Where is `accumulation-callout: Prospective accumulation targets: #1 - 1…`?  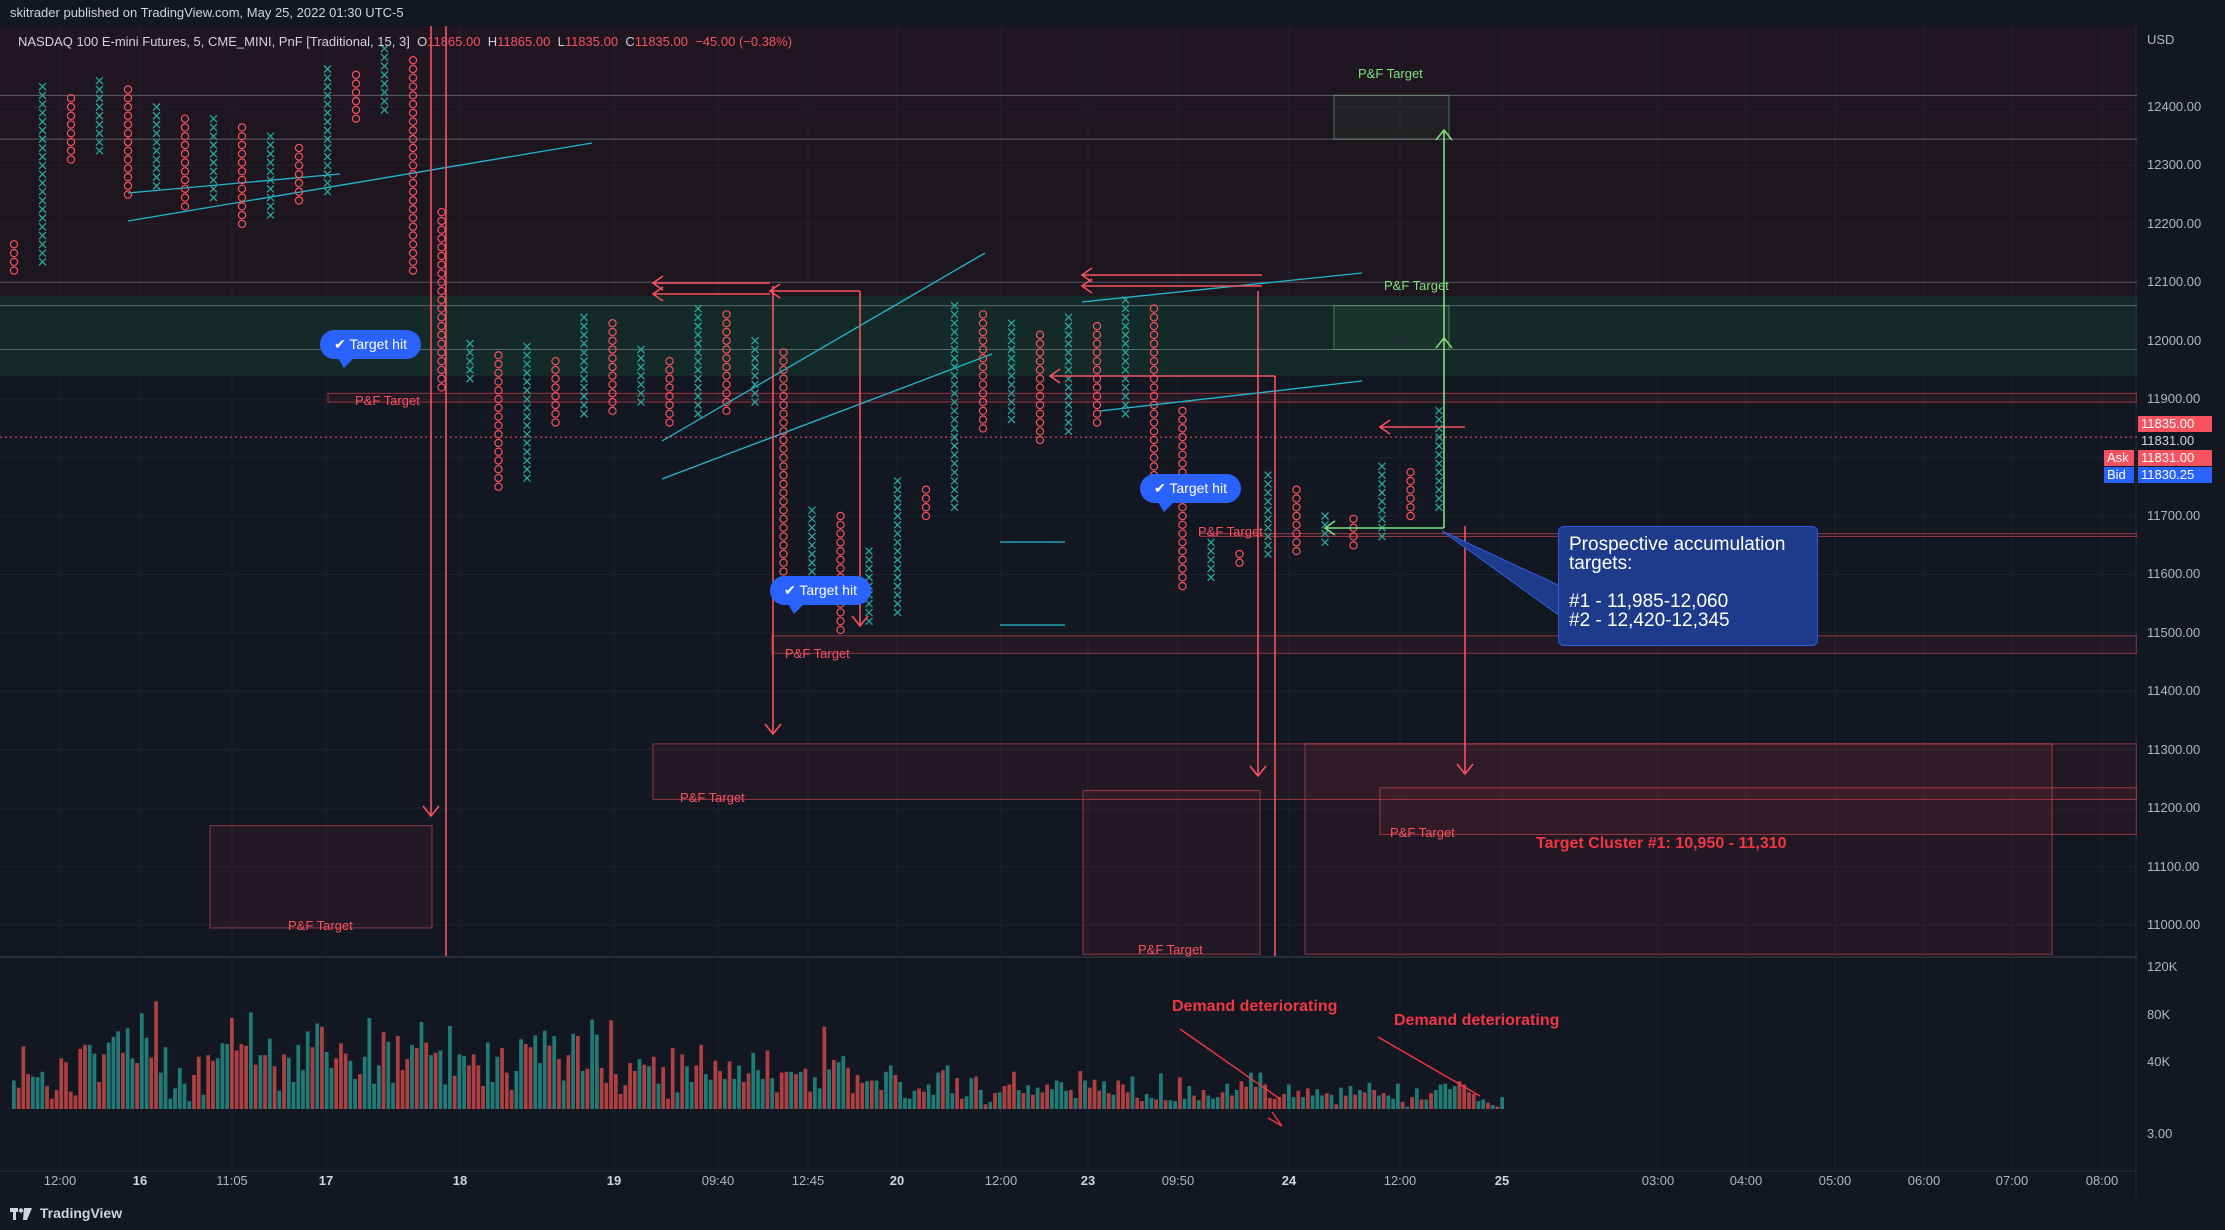 accumulation-callout: Prospective accumulation targets: #1 - 1… is located at coordinates (1688, 586).